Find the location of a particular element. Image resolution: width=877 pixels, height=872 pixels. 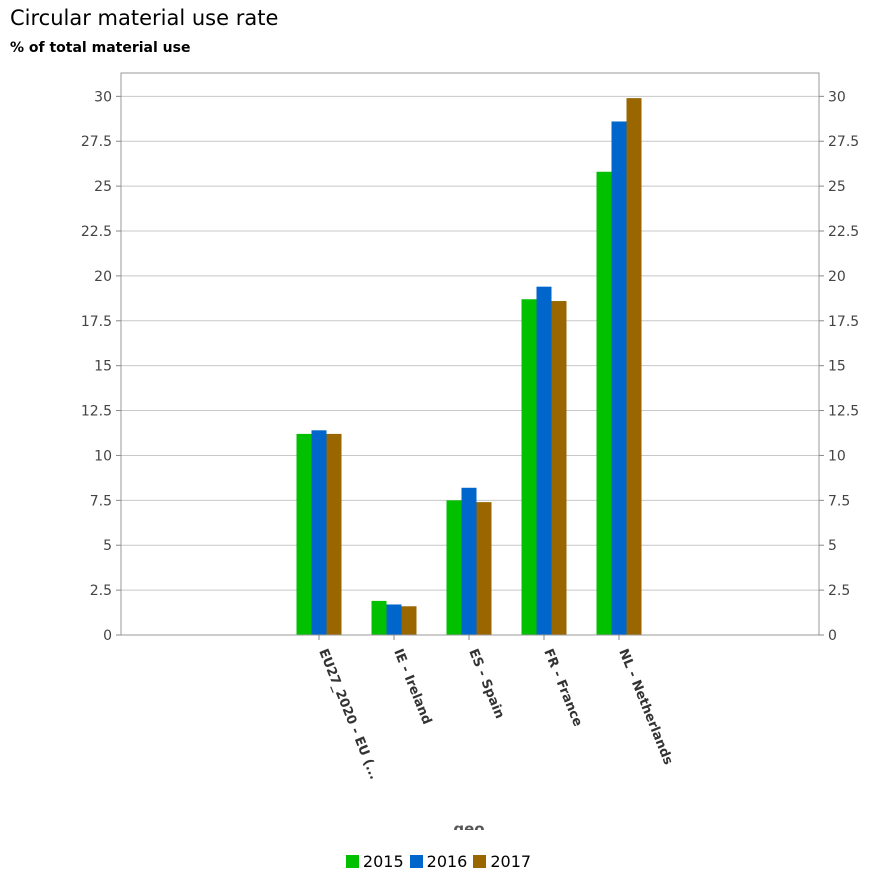

y-tick-label: 12.5 is located at coordinates (96, 412).